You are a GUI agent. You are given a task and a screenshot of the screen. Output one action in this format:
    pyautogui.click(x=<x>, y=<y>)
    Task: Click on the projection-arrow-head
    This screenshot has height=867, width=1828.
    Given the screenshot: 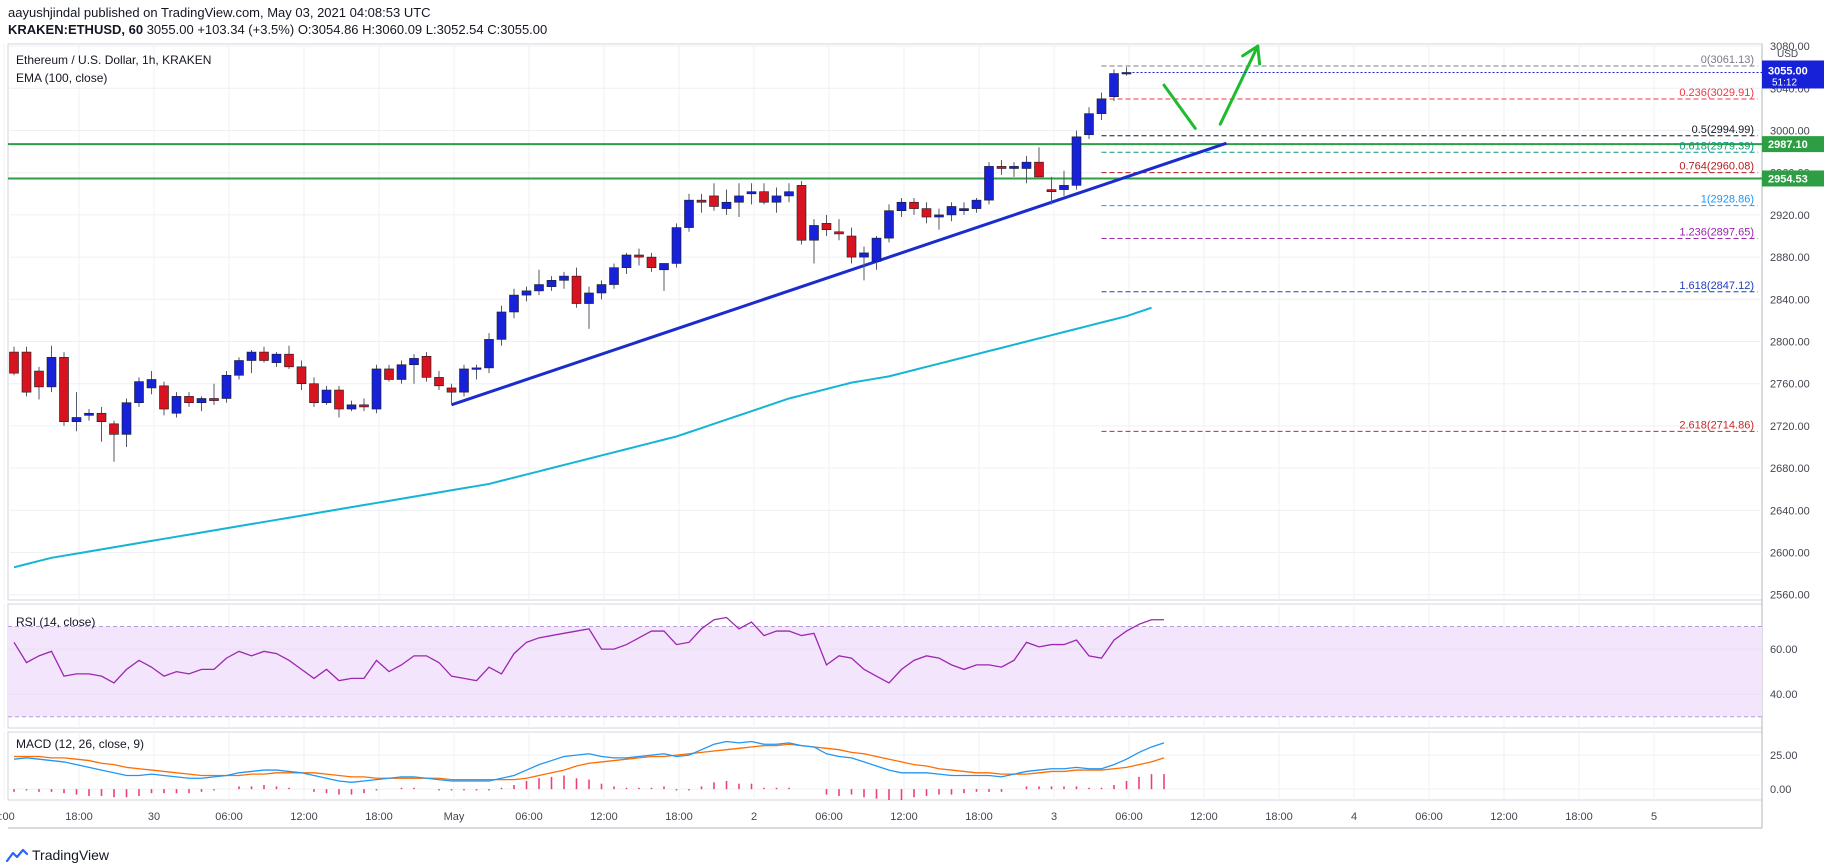 What is the action you would take?
    pyautogui.click(x=1251, y=55)
    